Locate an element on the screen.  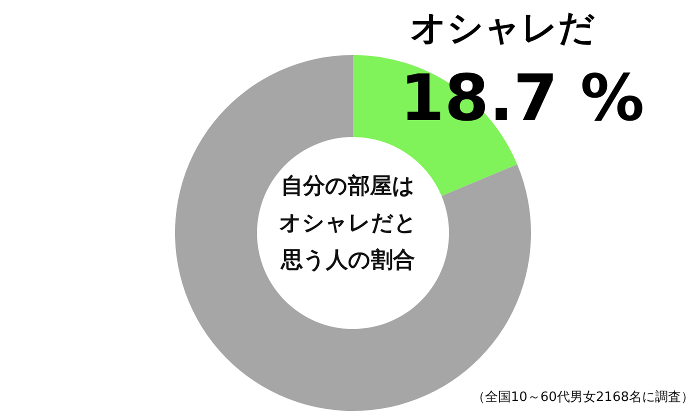
slice-label: オシャレだ is located at coordinates (502, 29).